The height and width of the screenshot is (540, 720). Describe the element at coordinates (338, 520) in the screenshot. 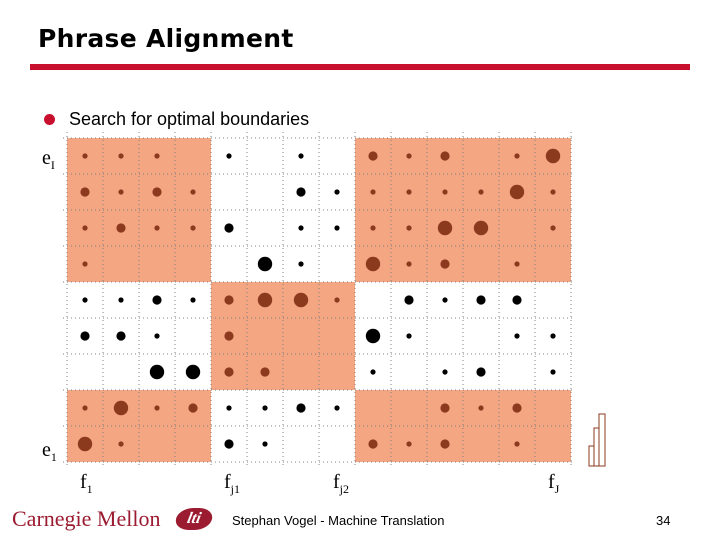

I see `footer-text: Stephan Vogel - Machine Translation` at that location.